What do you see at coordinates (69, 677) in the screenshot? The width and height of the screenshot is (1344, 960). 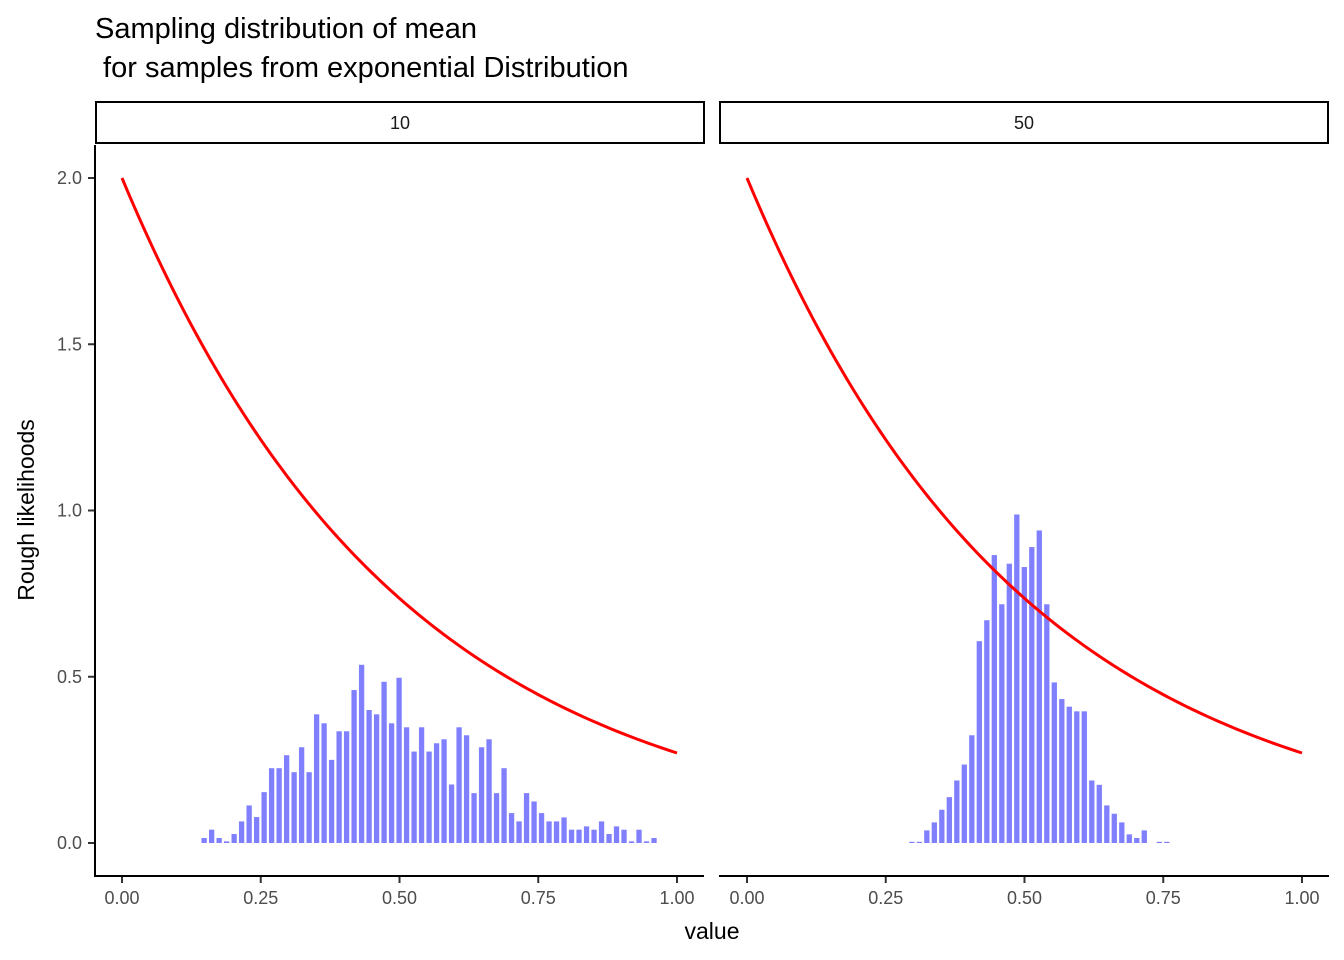 I see `y-tick-label: 0.5` at bounding box center [69, 677].